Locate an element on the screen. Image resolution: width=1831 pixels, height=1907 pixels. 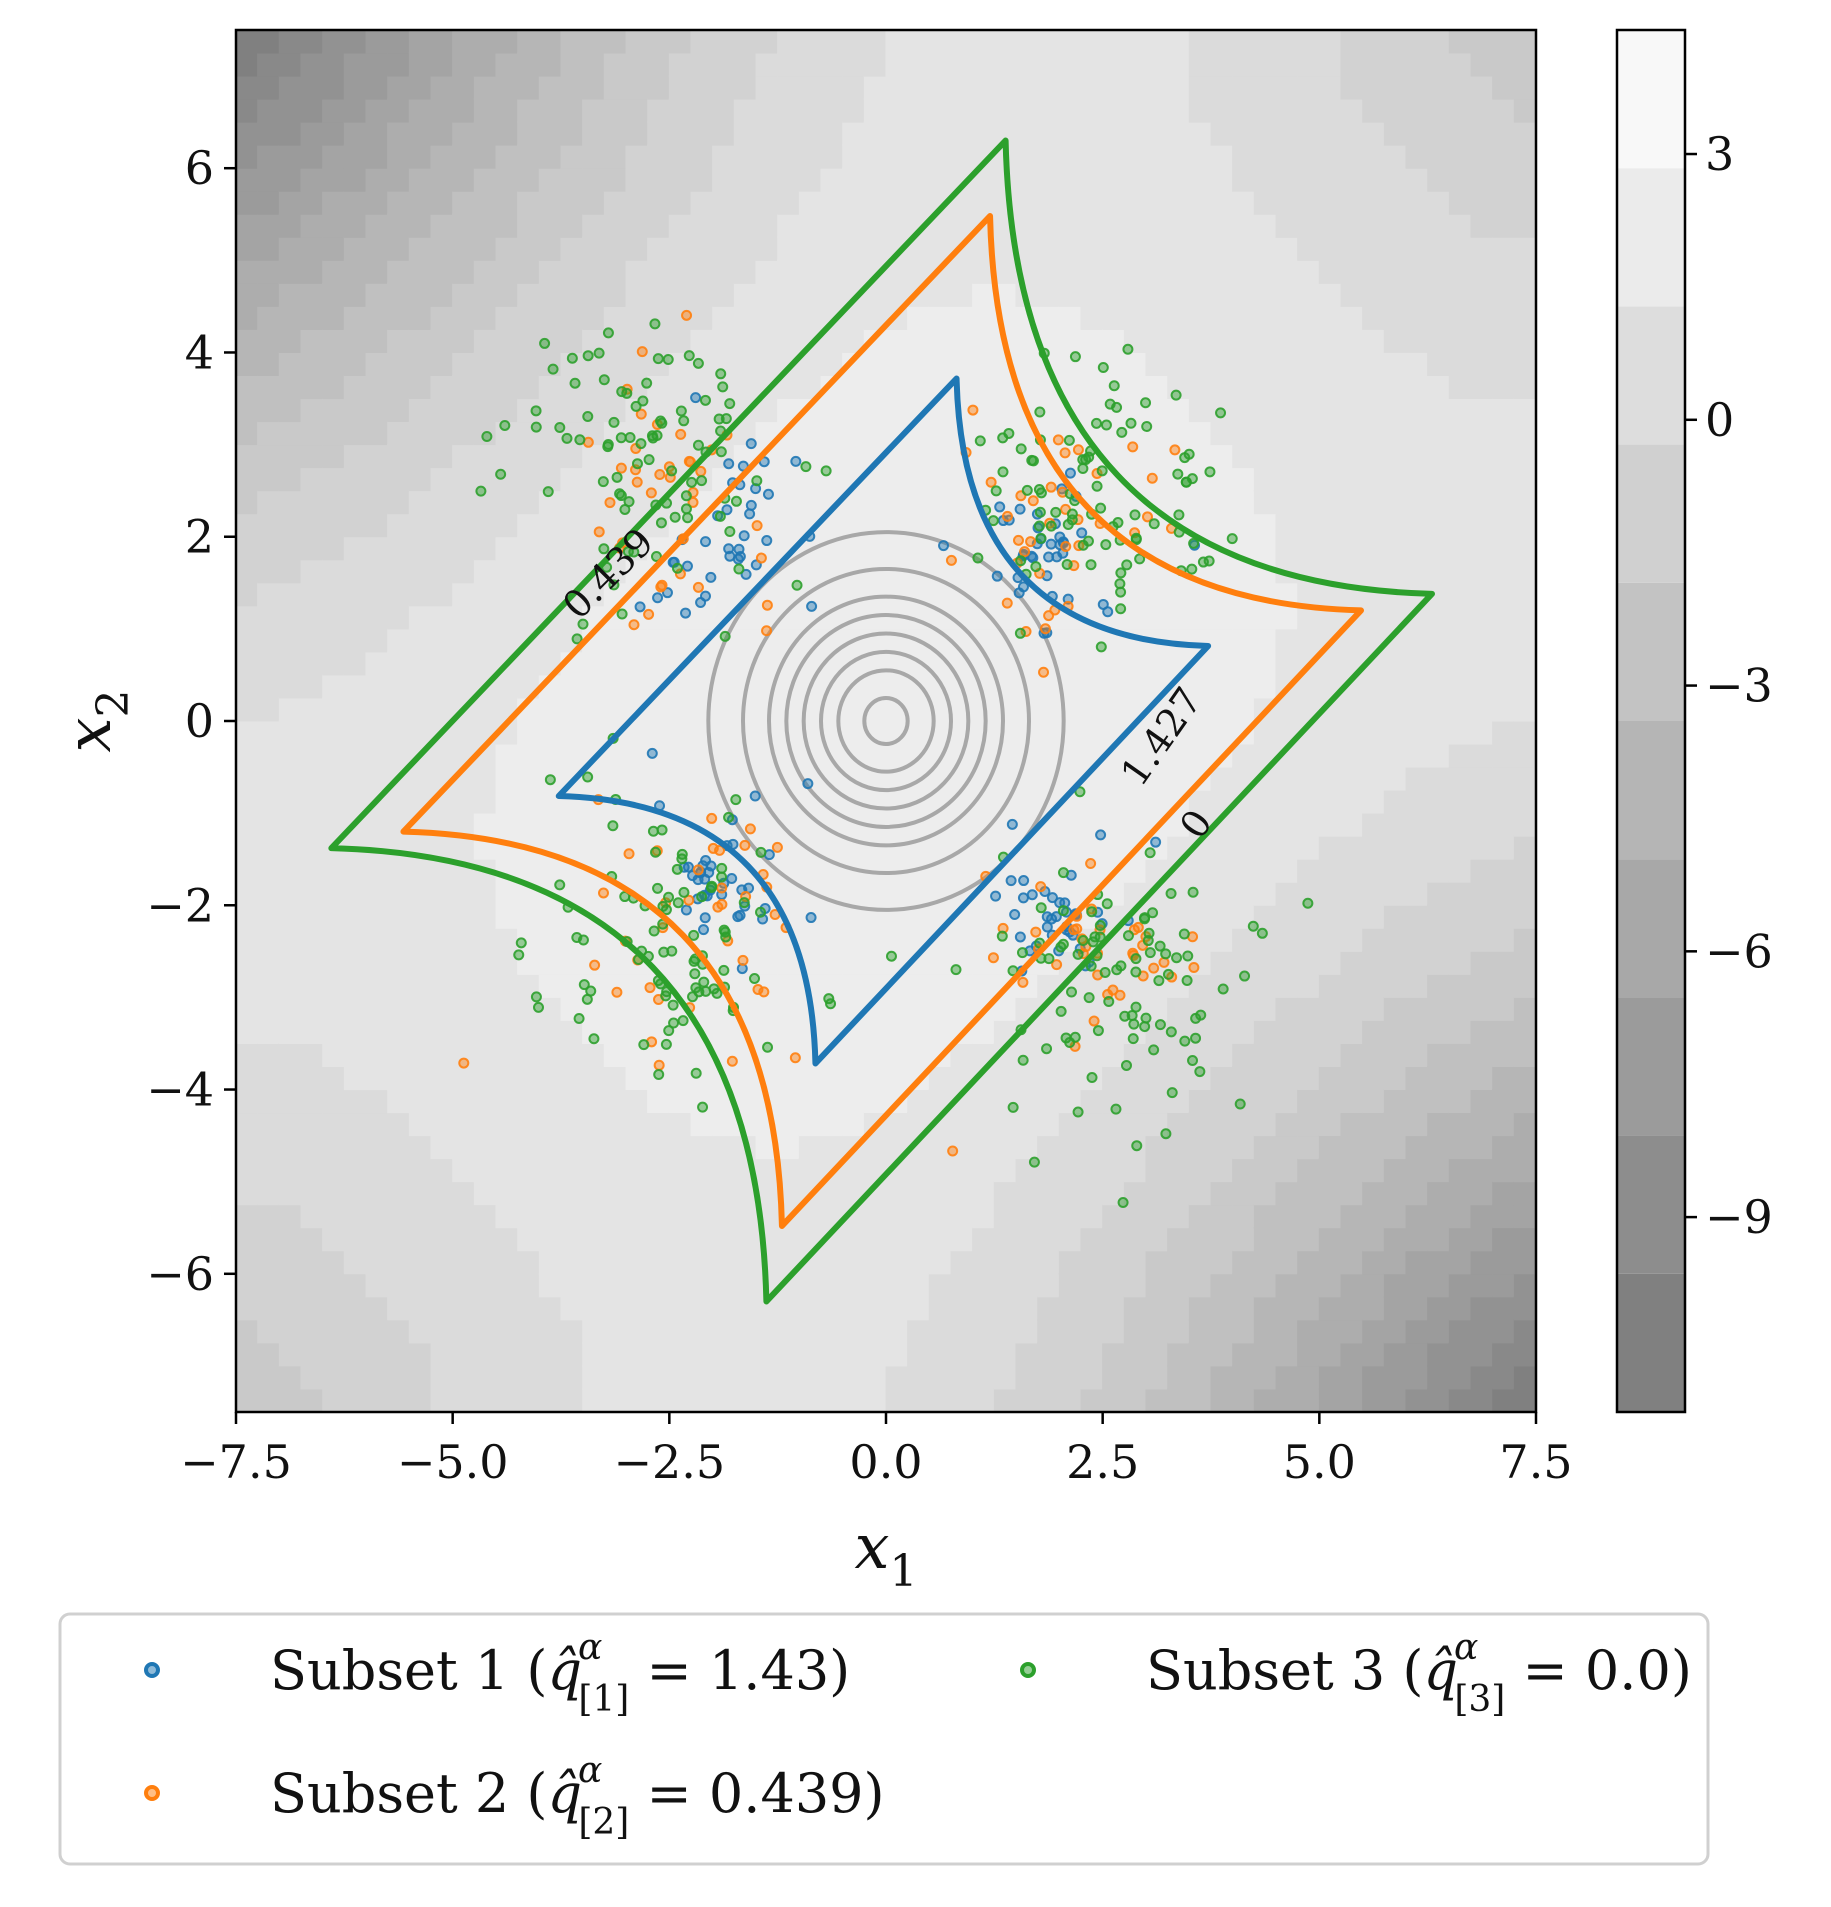
colorbar-frame is located at coordinates (1651, 721).